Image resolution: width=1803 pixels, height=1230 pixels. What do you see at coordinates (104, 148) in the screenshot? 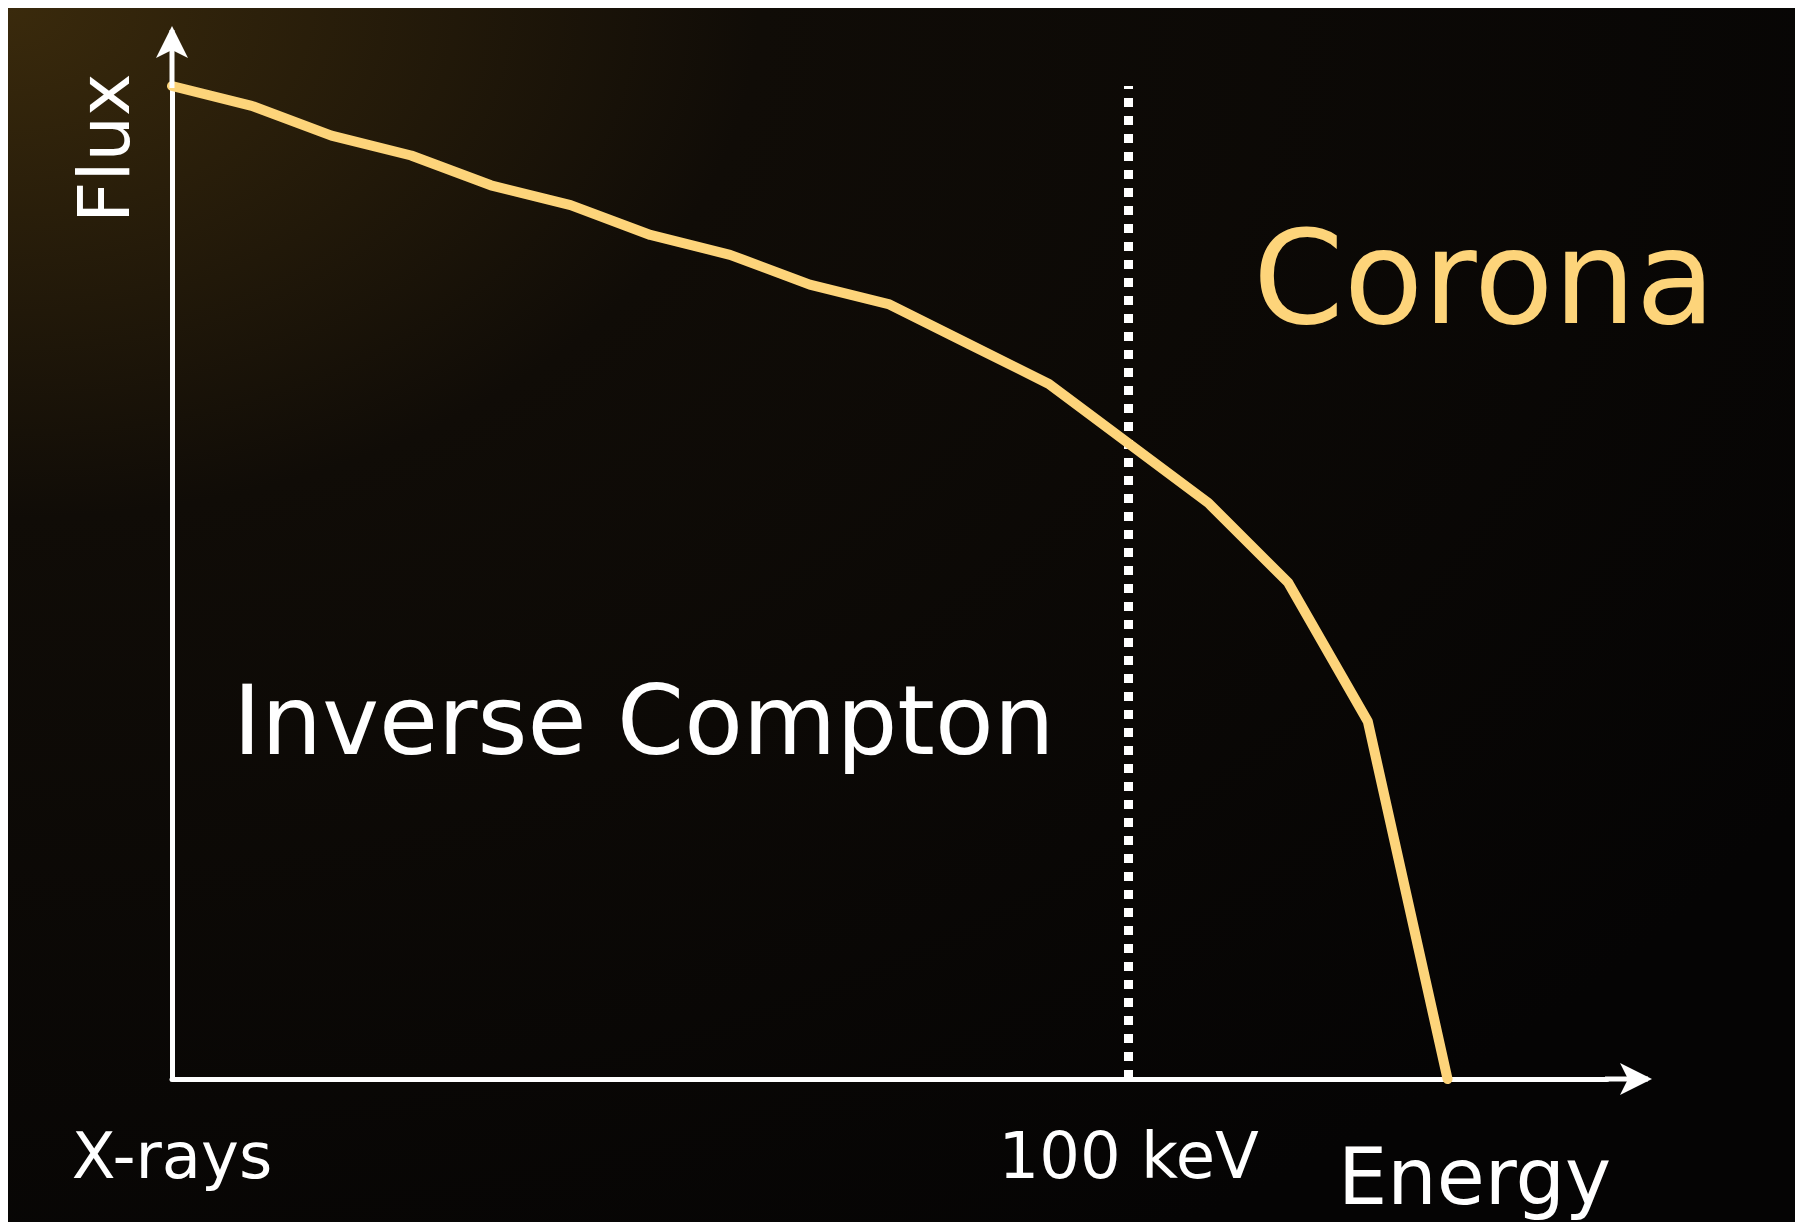
I see `y-axis-title: Flux` at bounding box center [104, 148].